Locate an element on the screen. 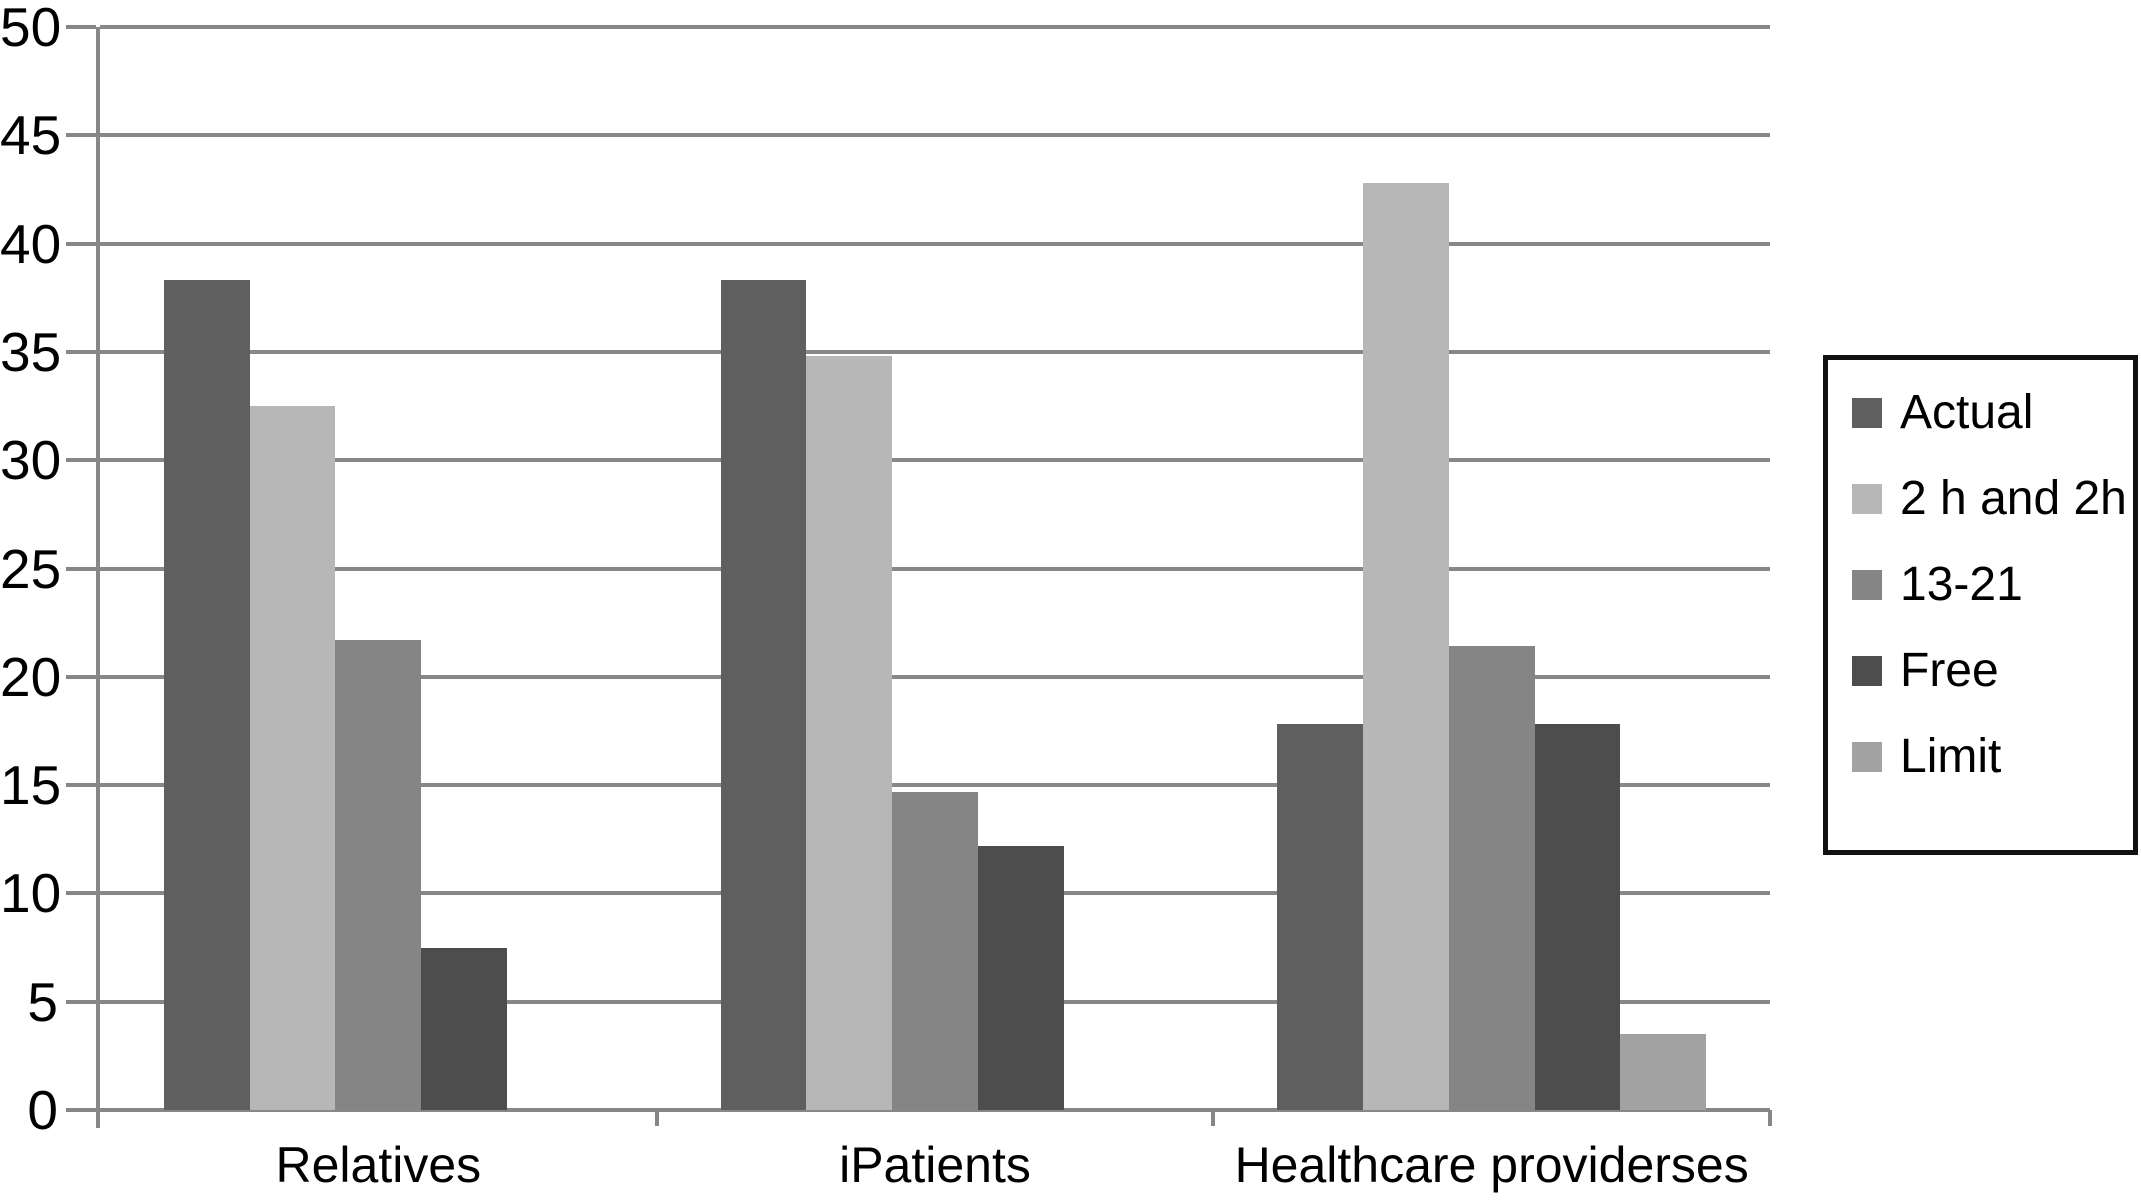 The height and width of the screenshot is (1203, 2141). x-category-label: Relatives is located at coordinates (378, 1165).